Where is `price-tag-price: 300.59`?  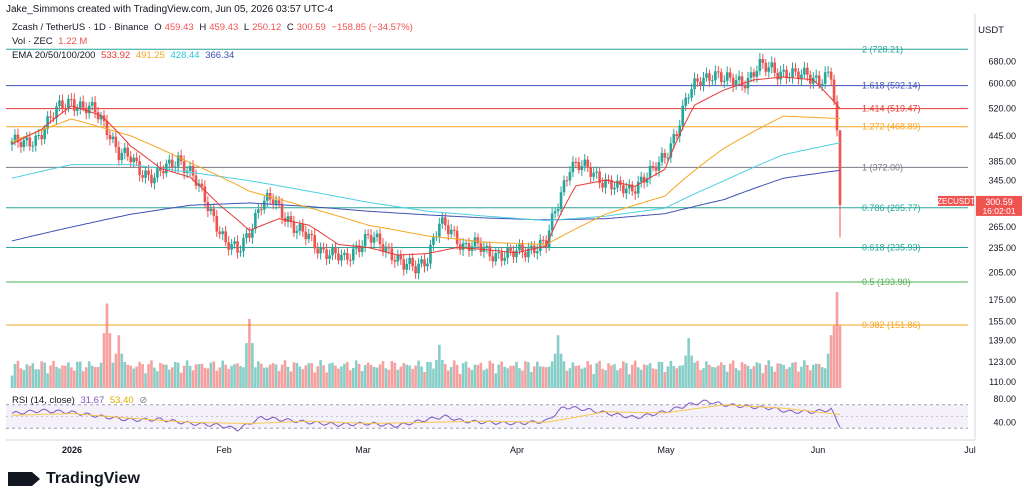 price-tag-price: 300.59 is located at coordinates (999, 202).